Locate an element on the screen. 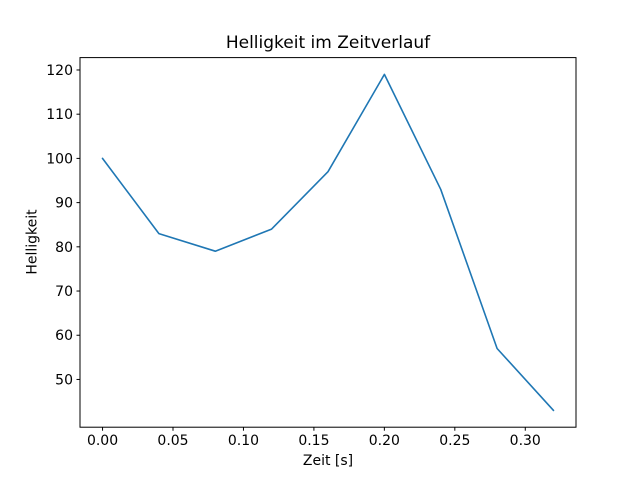 Image resolution: width=640 pixels, height=480 pixels. y-tick-label: 90 is located at coordinates (64, 204).